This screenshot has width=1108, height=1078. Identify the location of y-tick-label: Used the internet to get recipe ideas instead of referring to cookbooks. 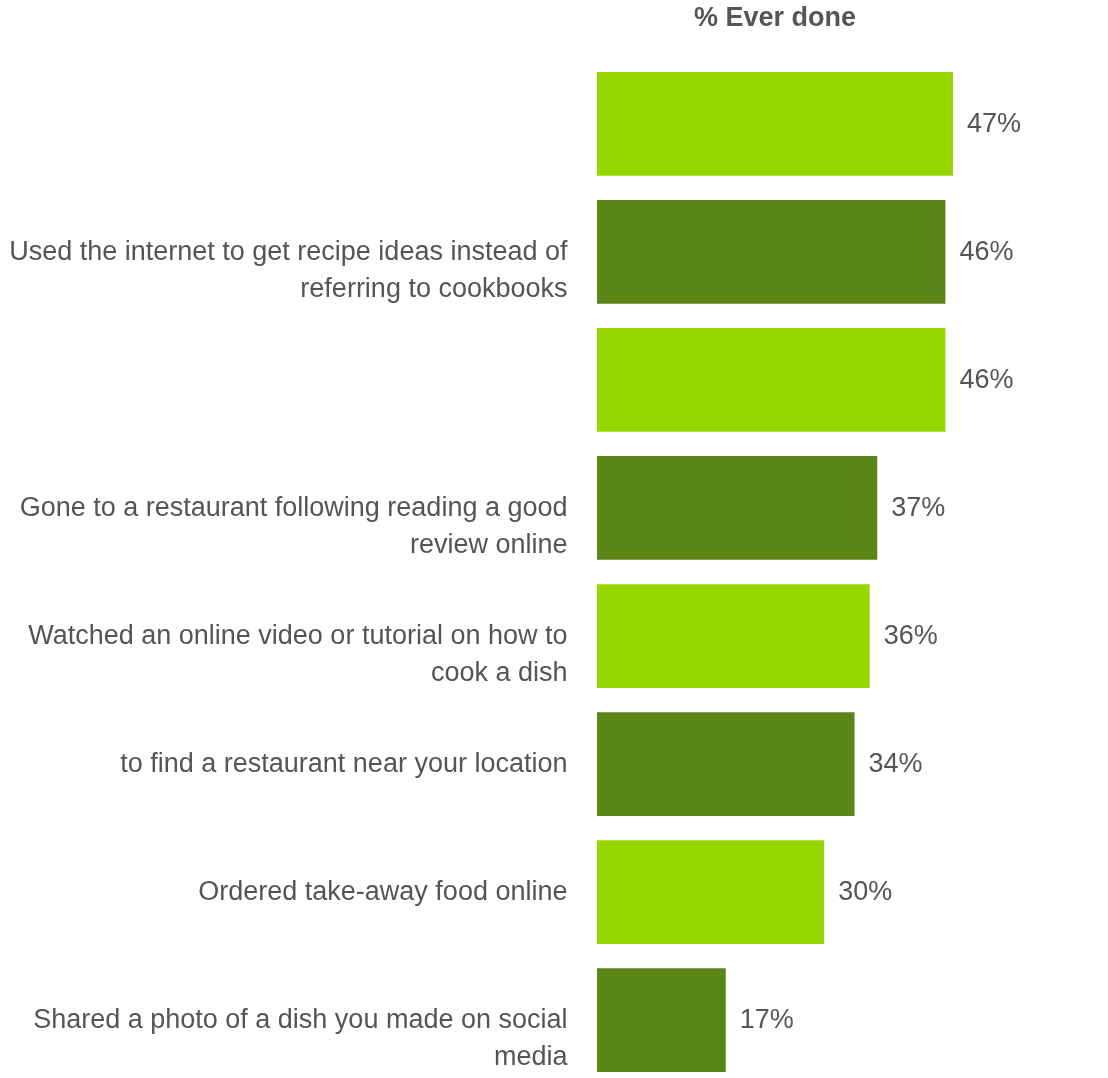
(288, 269).